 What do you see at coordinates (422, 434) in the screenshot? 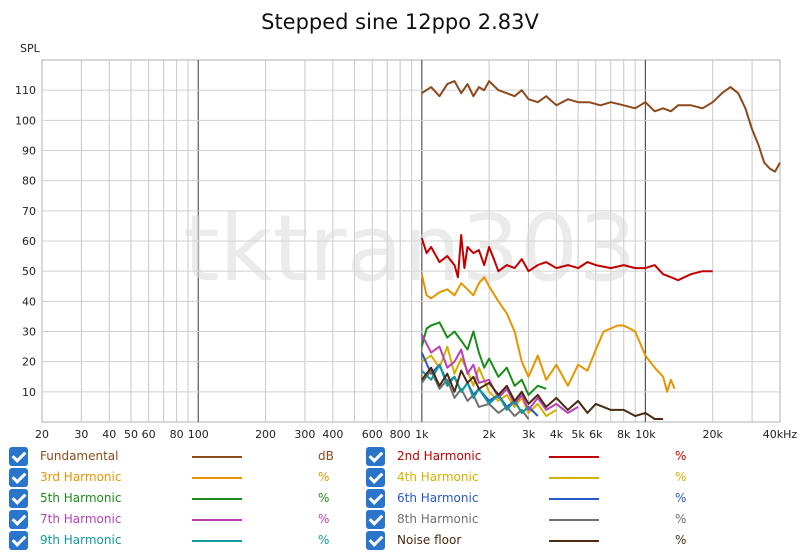
I see `x-tick-label: 1k` at bounding box center [422, 434].